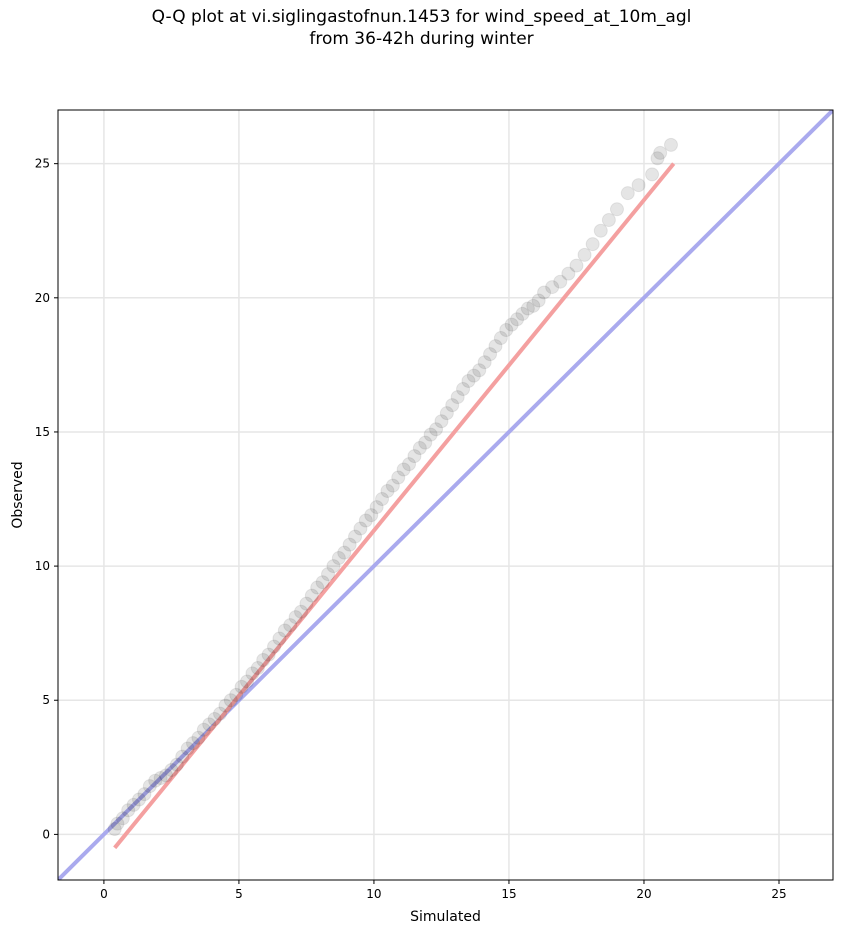 The image size is (843, 934). I want to click on x-tick-label: 15, so click(508, 894).